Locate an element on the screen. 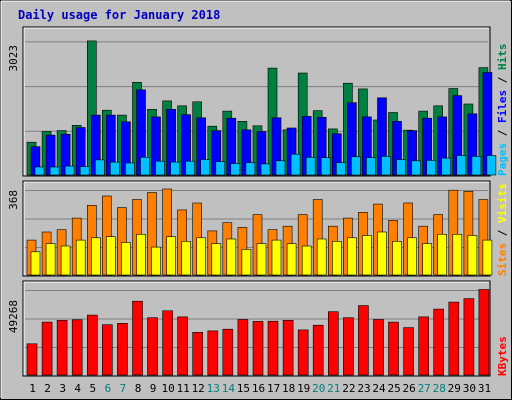 The width and height of the screenshot is (512, 405). x-tick-label: 12 is located at coordinates (198, 388).